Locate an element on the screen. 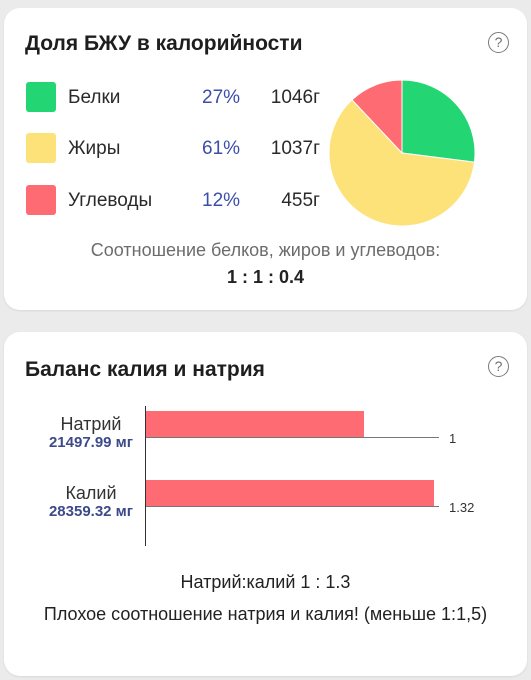 Image resolution: width=531 pixels, height=680 pixels. legend-item-carbs: Углеводы 12% 455г is located at coordinates (176, 200).